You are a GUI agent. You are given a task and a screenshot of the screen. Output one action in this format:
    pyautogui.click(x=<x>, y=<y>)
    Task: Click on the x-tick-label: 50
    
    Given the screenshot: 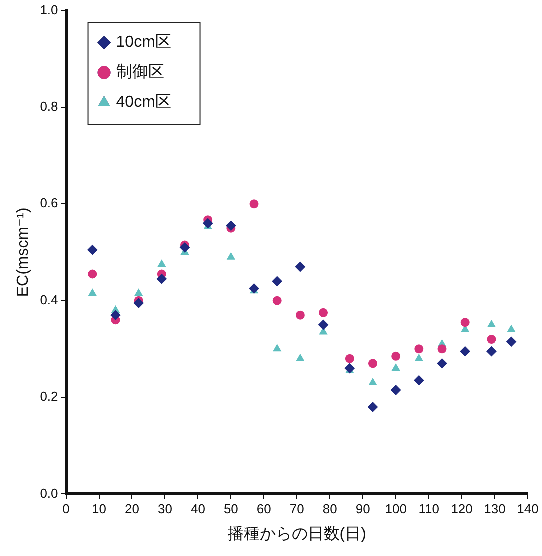 What is the action you would take?
    pyautogui.click(x=231, y=509)
    